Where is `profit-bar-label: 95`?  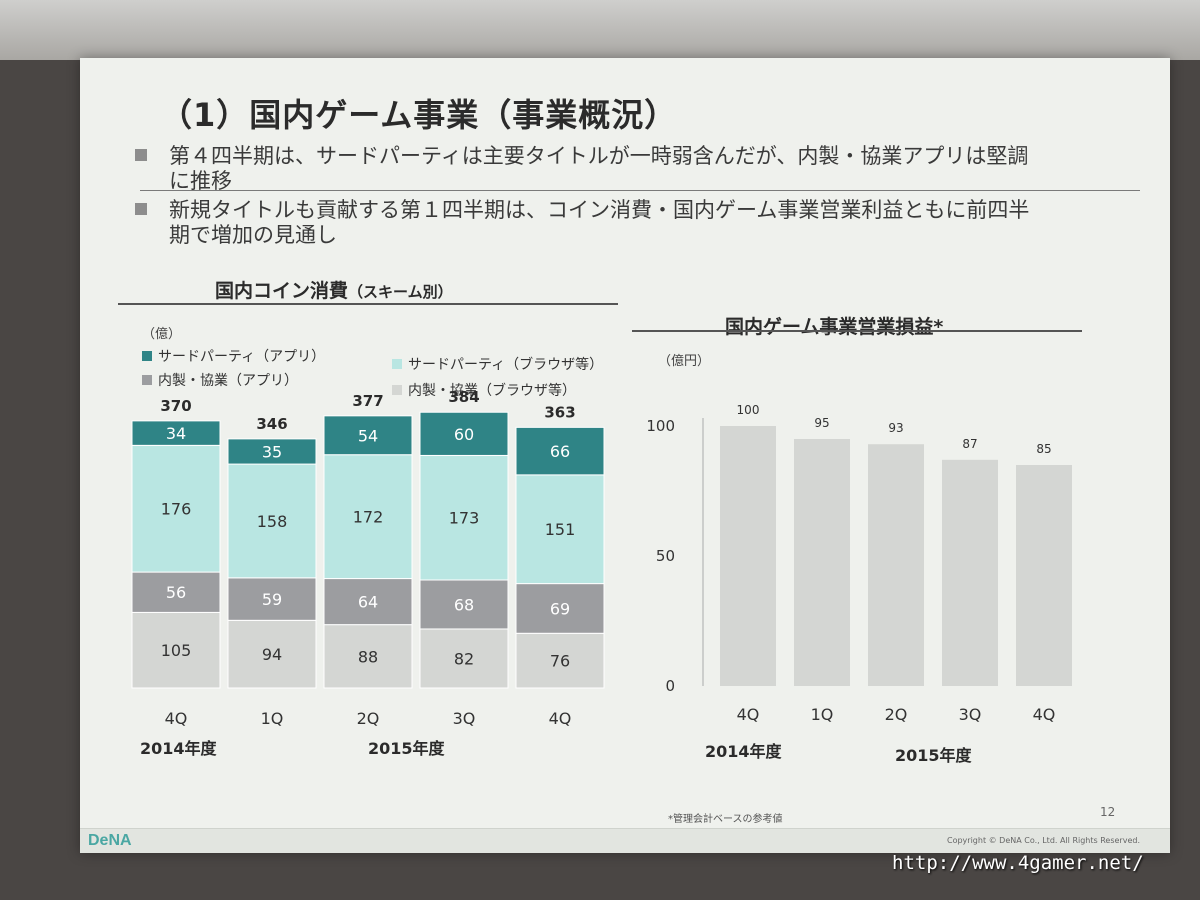
profit-bar-label: 95 is located at coordinates (821, 423).